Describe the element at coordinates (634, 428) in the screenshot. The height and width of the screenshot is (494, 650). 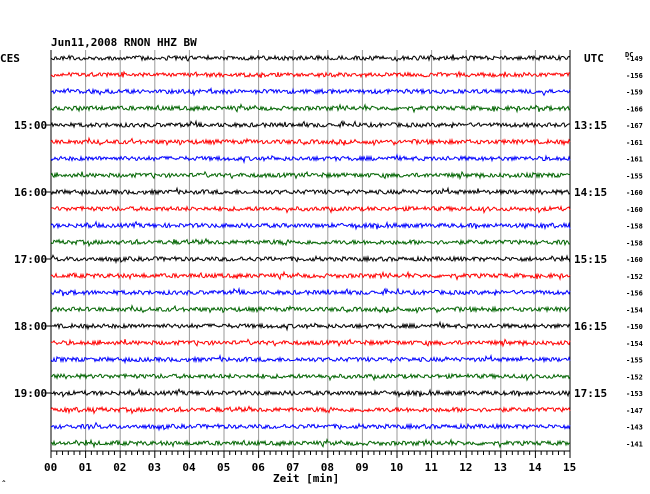
I see `dc-offset-label: -143` at that location.